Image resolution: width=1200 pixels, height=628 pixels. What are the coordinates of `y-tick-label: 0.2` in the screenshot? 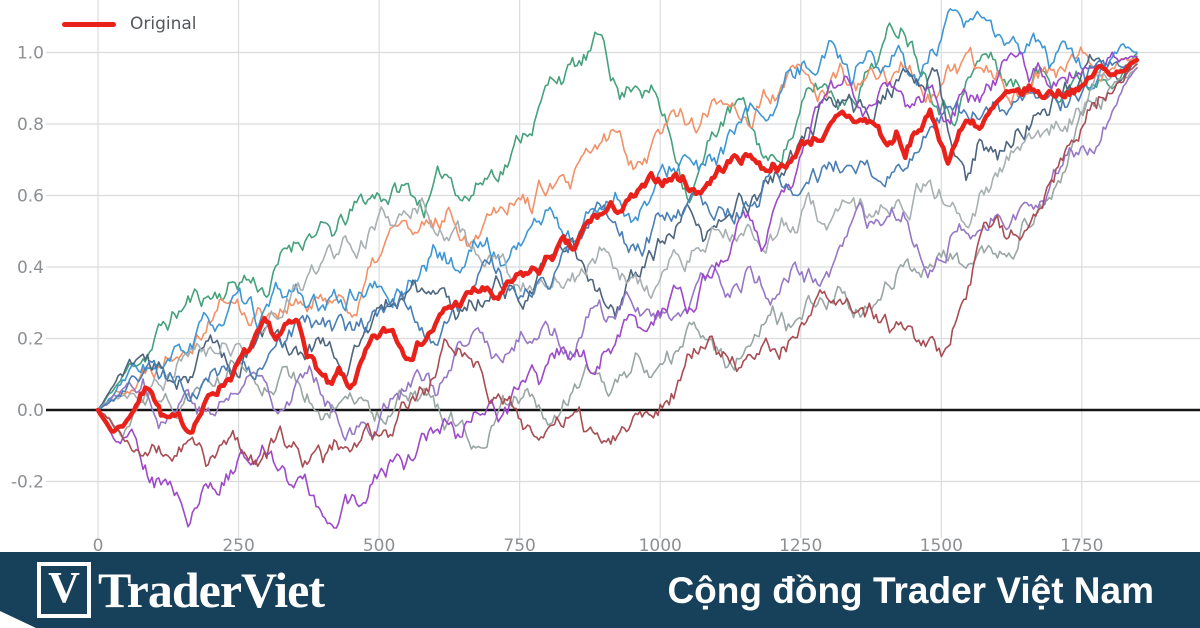 It's located at (30, 340).